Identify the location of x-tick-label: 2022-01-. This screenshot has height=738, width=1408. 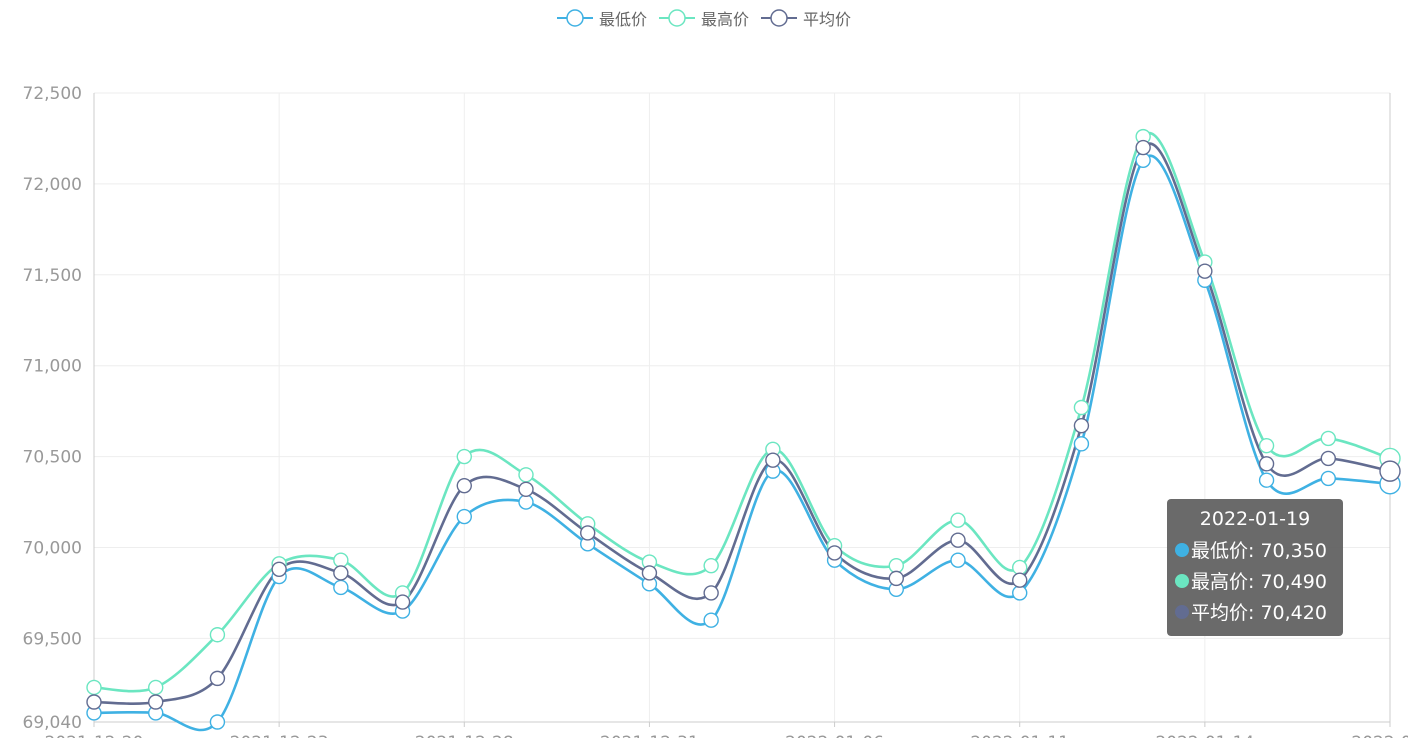
(1379, 735).